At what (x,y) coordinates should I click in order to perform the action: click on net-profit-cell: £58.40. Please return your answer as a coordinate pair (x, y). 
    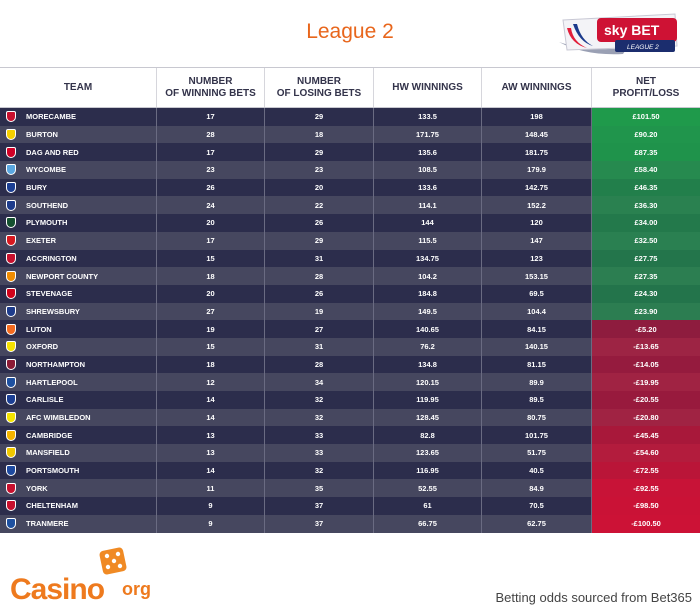
    Looking at the image, I should click on (646, 170).